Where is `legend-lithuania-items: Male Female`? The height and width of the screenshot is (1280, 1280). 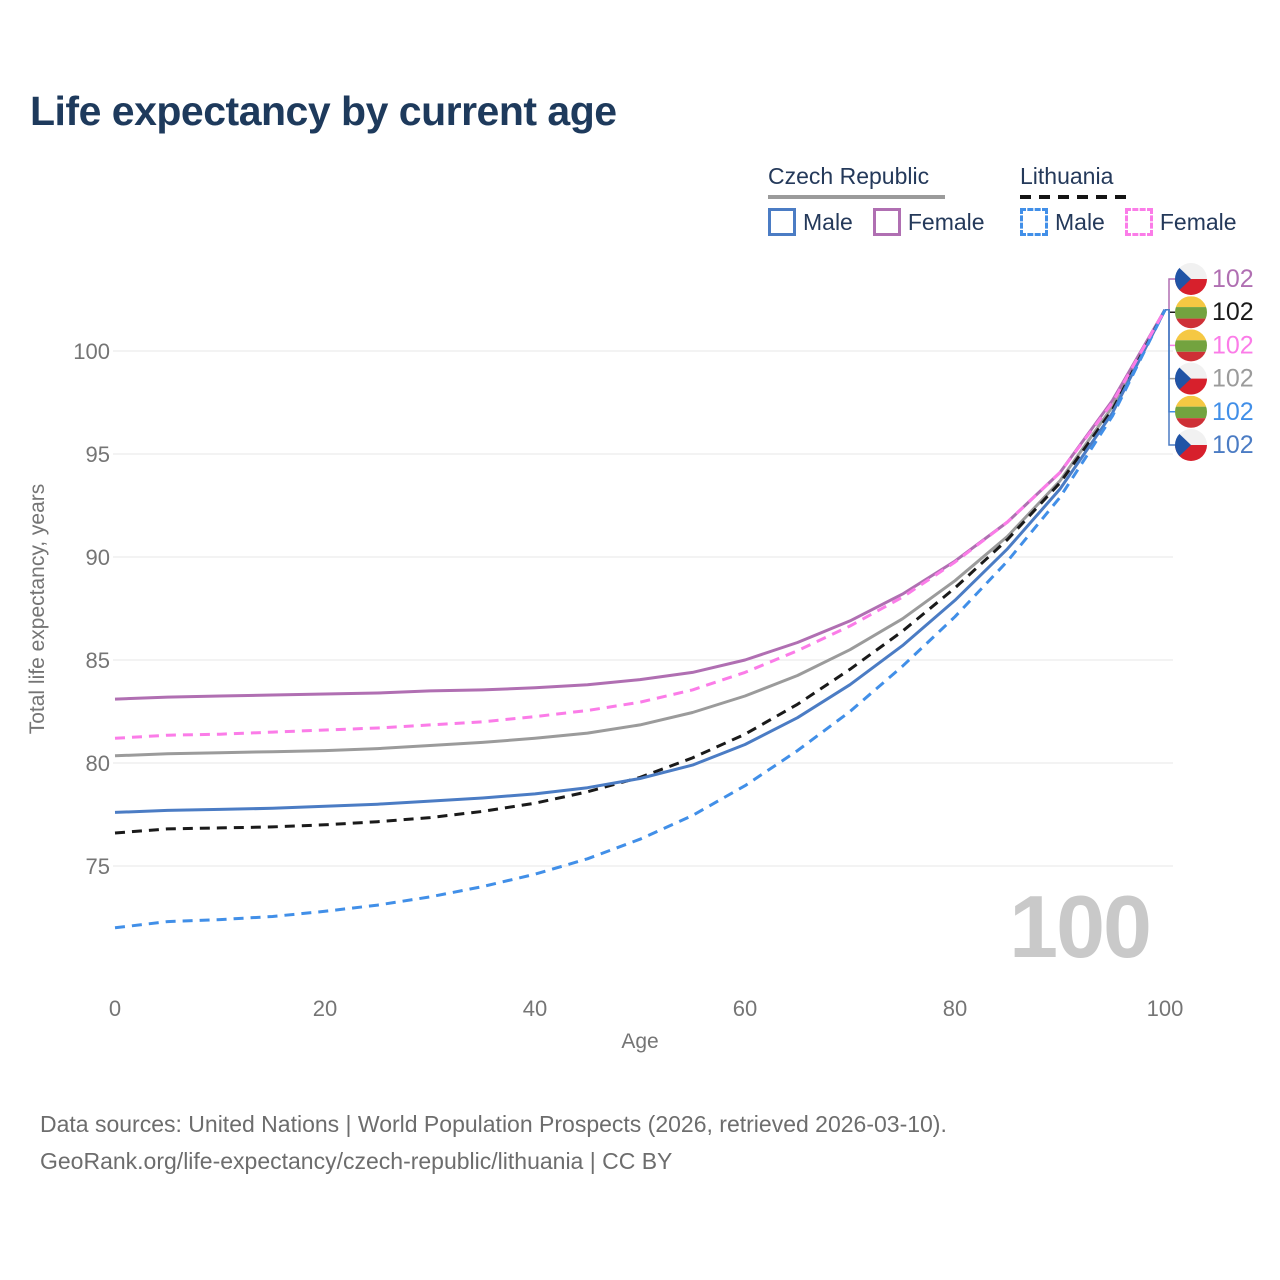 legend-lithuania-items: Male Female is located at coordinates (1138, 222).